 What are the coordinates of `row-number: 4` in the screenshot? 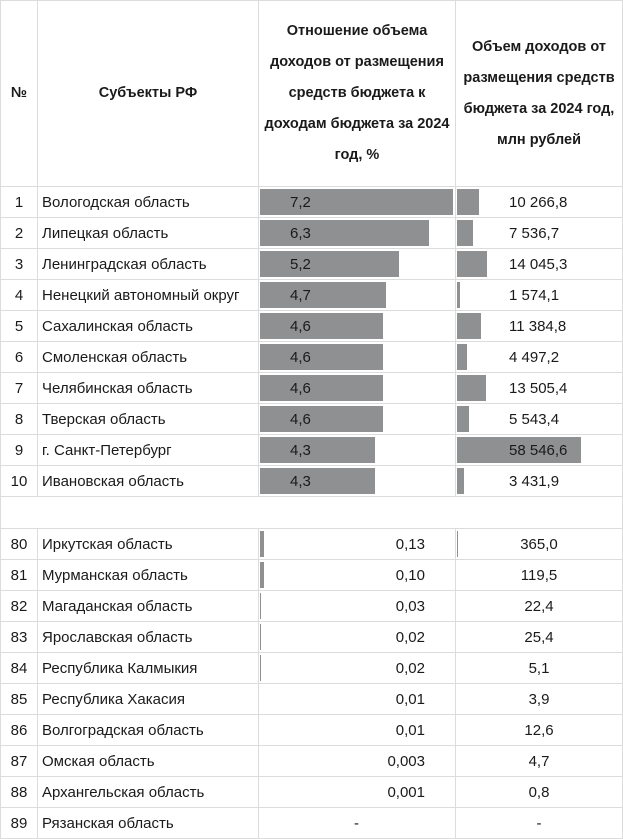 It's located at (19, 295).